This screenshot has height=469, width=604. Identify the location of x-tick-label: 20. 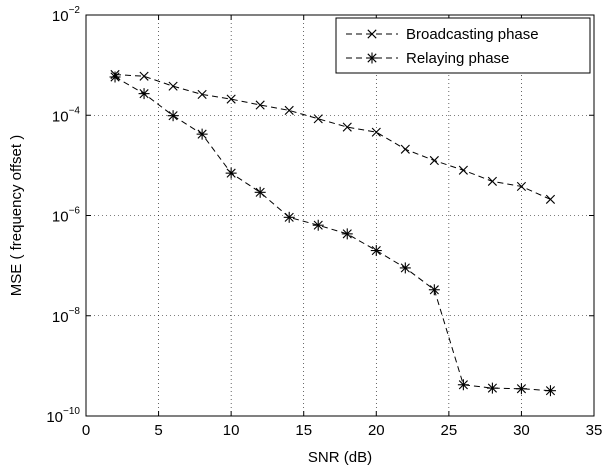
(376, 430).